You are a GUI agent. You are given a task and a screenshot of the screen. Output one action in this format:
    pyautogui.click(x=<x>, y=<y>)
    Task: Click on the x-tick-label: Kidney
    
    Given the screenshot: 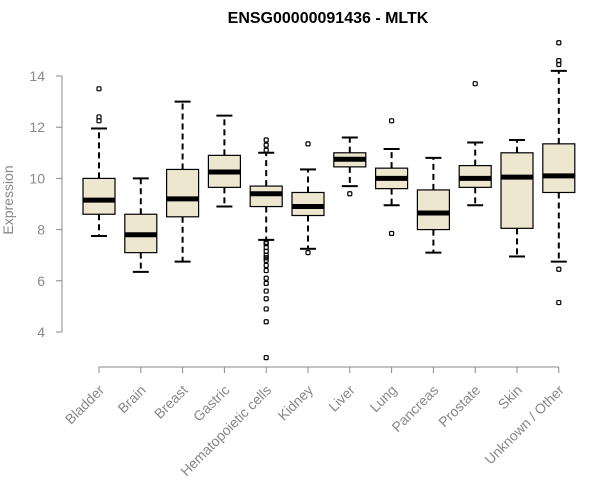 What is the action you would take?
    pyautogui.click(x=296, y=403)
    